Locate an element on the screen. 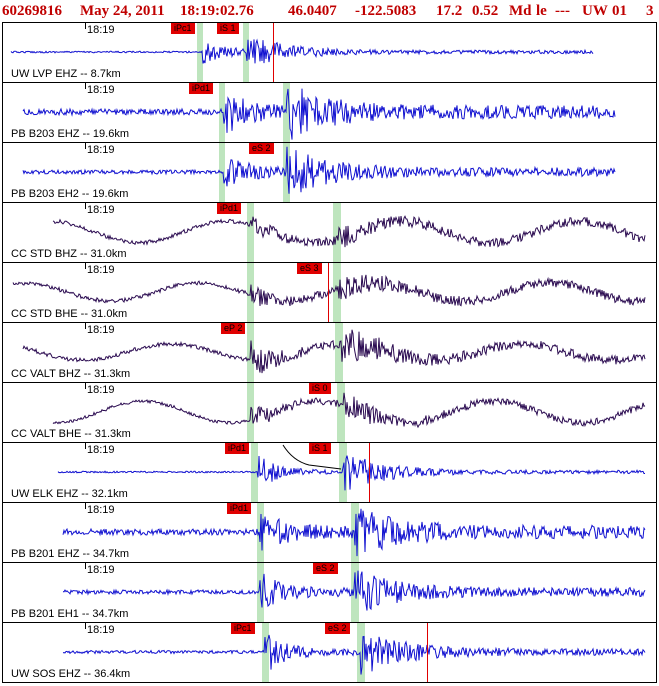  station-label: CC VALT BHE -- 31.3km is located at coordinates (71, 434).